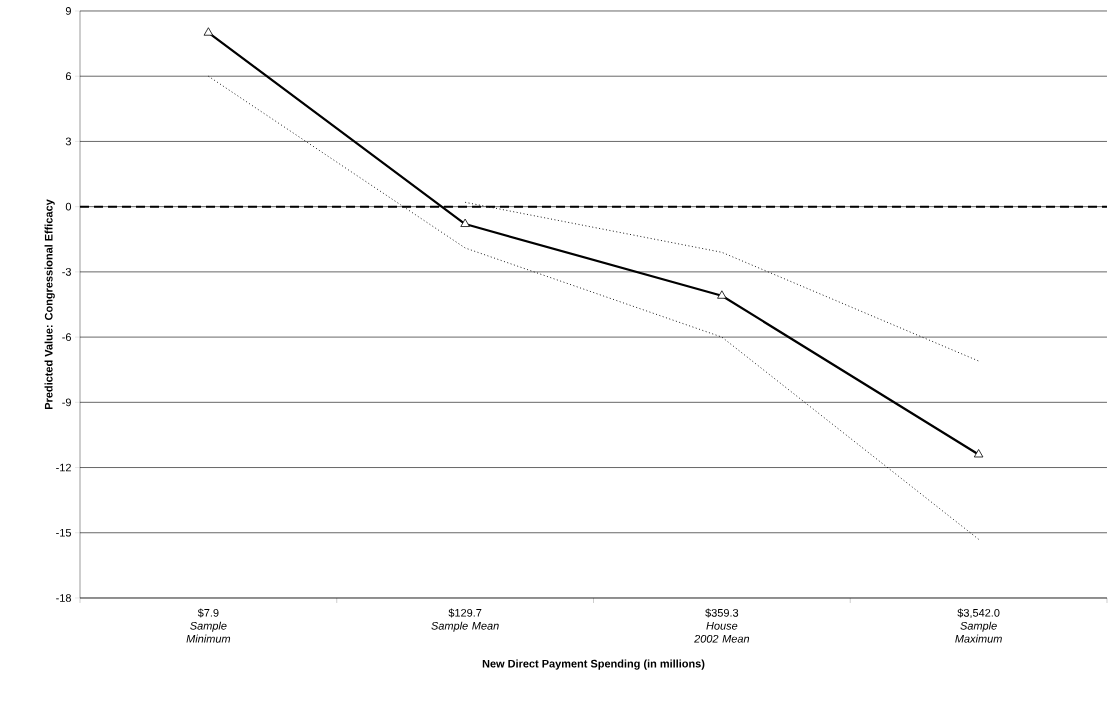 This screenshot has width=1108, height=721. What do you see at coordinates (68, 141) in the screenshot?
I see `y-tick-label: 3` at bounding box center [68, 141].